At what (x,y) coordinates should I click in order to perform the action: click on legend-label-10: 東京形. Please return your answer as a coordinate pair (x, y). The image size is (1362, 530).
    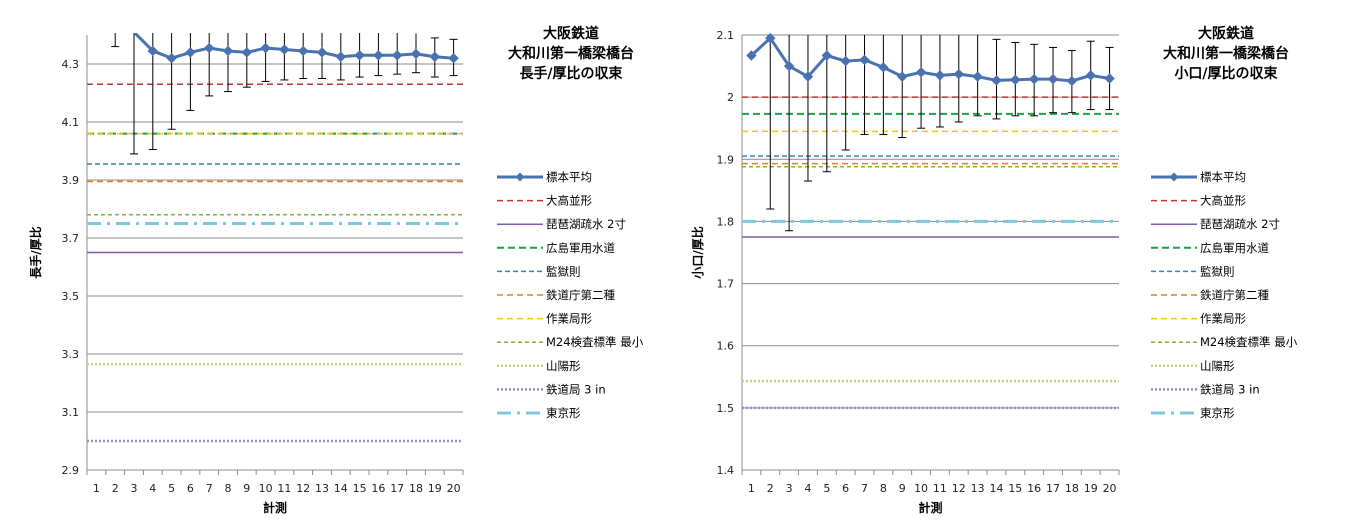
    Looking at the image, I should click on (563, 413).